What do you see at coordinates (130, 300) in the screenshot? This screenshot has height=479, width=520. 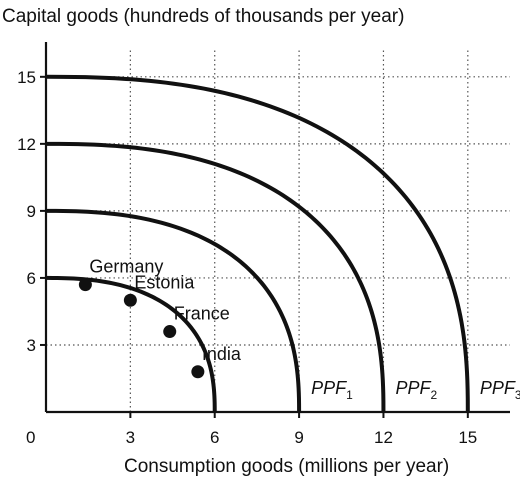 I see `point-estonia` at bounding box center [130, 300].